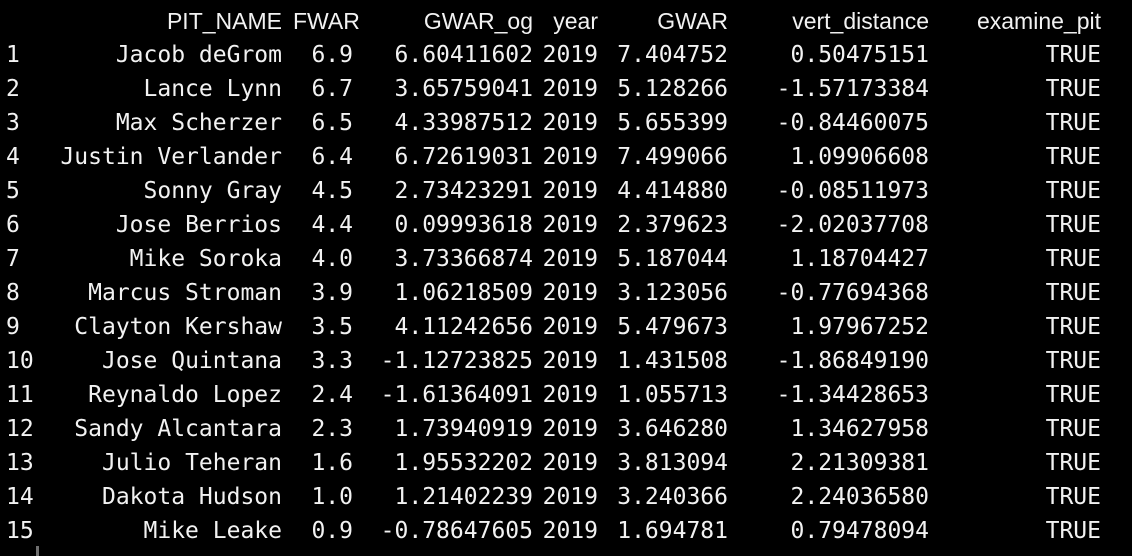 Image resolution: width=1132 pixels, height=556 pixels. I want to click on cell-fwar: 1.6, so click(332, 463).